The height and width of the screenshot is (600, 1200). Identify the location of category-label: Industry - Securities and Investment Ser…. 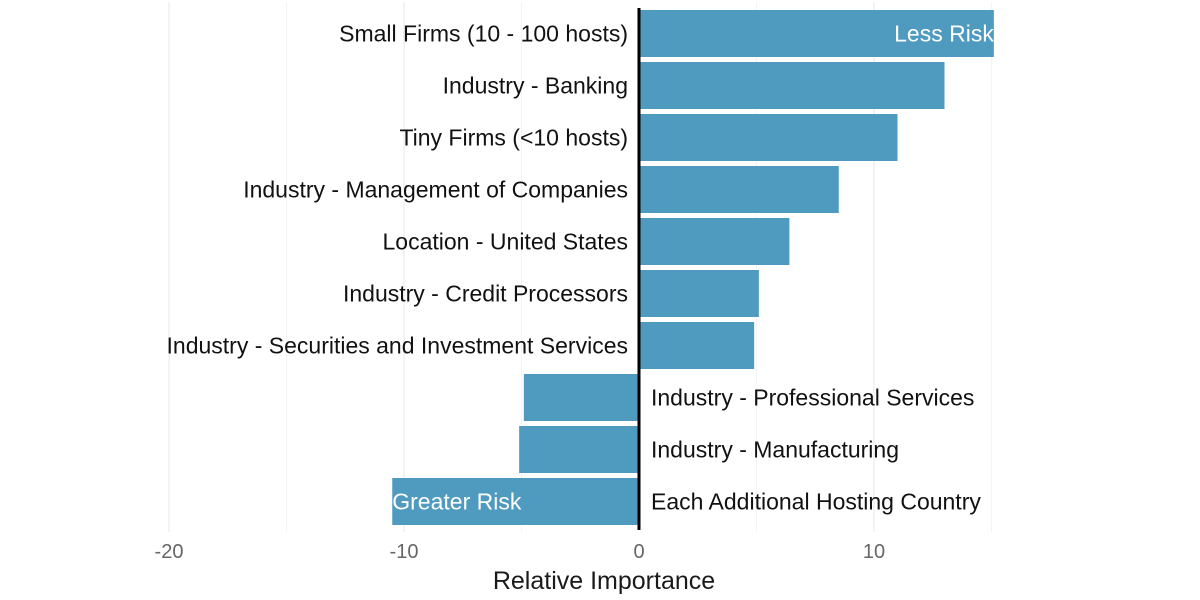
(397, 346).